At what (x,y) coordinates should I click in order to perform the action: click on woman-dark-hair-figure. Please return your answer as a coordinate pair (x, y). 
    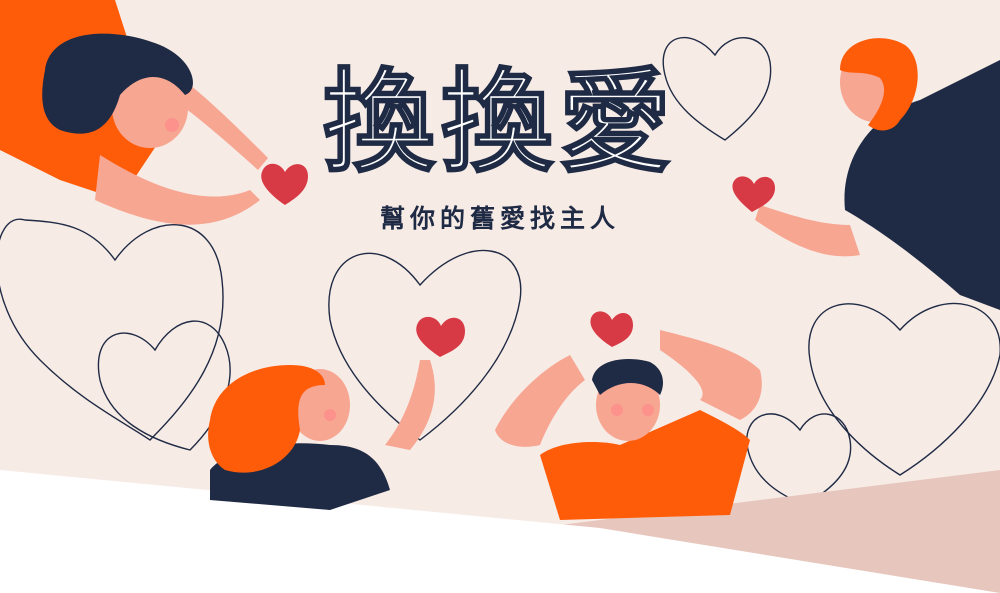
    Looking at the image, I should click on (134, 112).